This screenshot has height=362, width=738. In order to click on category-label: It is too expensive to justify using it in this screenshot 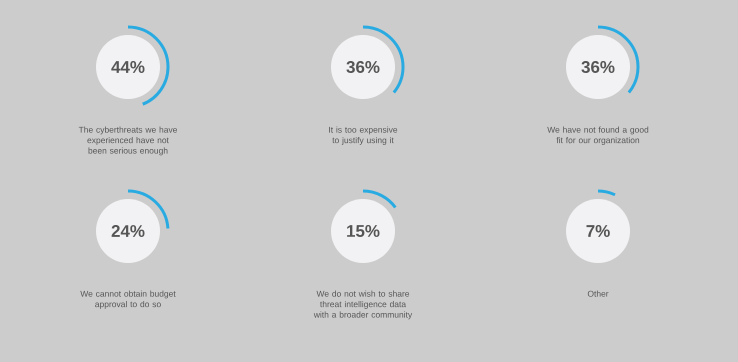, I will do `click(363, 135)`.